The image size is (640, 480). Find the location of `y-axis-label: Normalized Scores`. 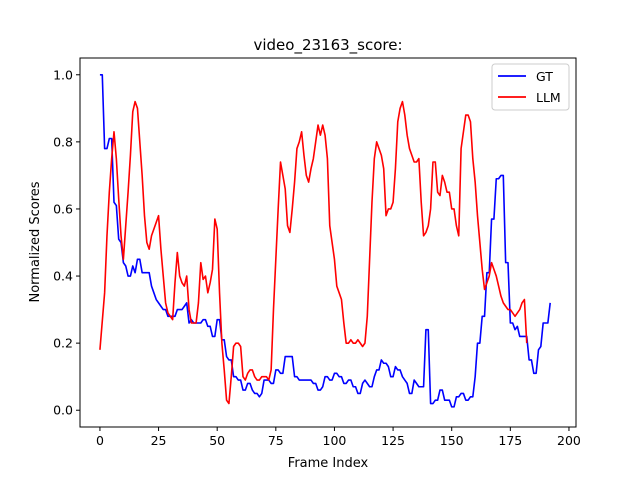

y-axis-label: Normalized Scores is located at coordinates (35, 241).